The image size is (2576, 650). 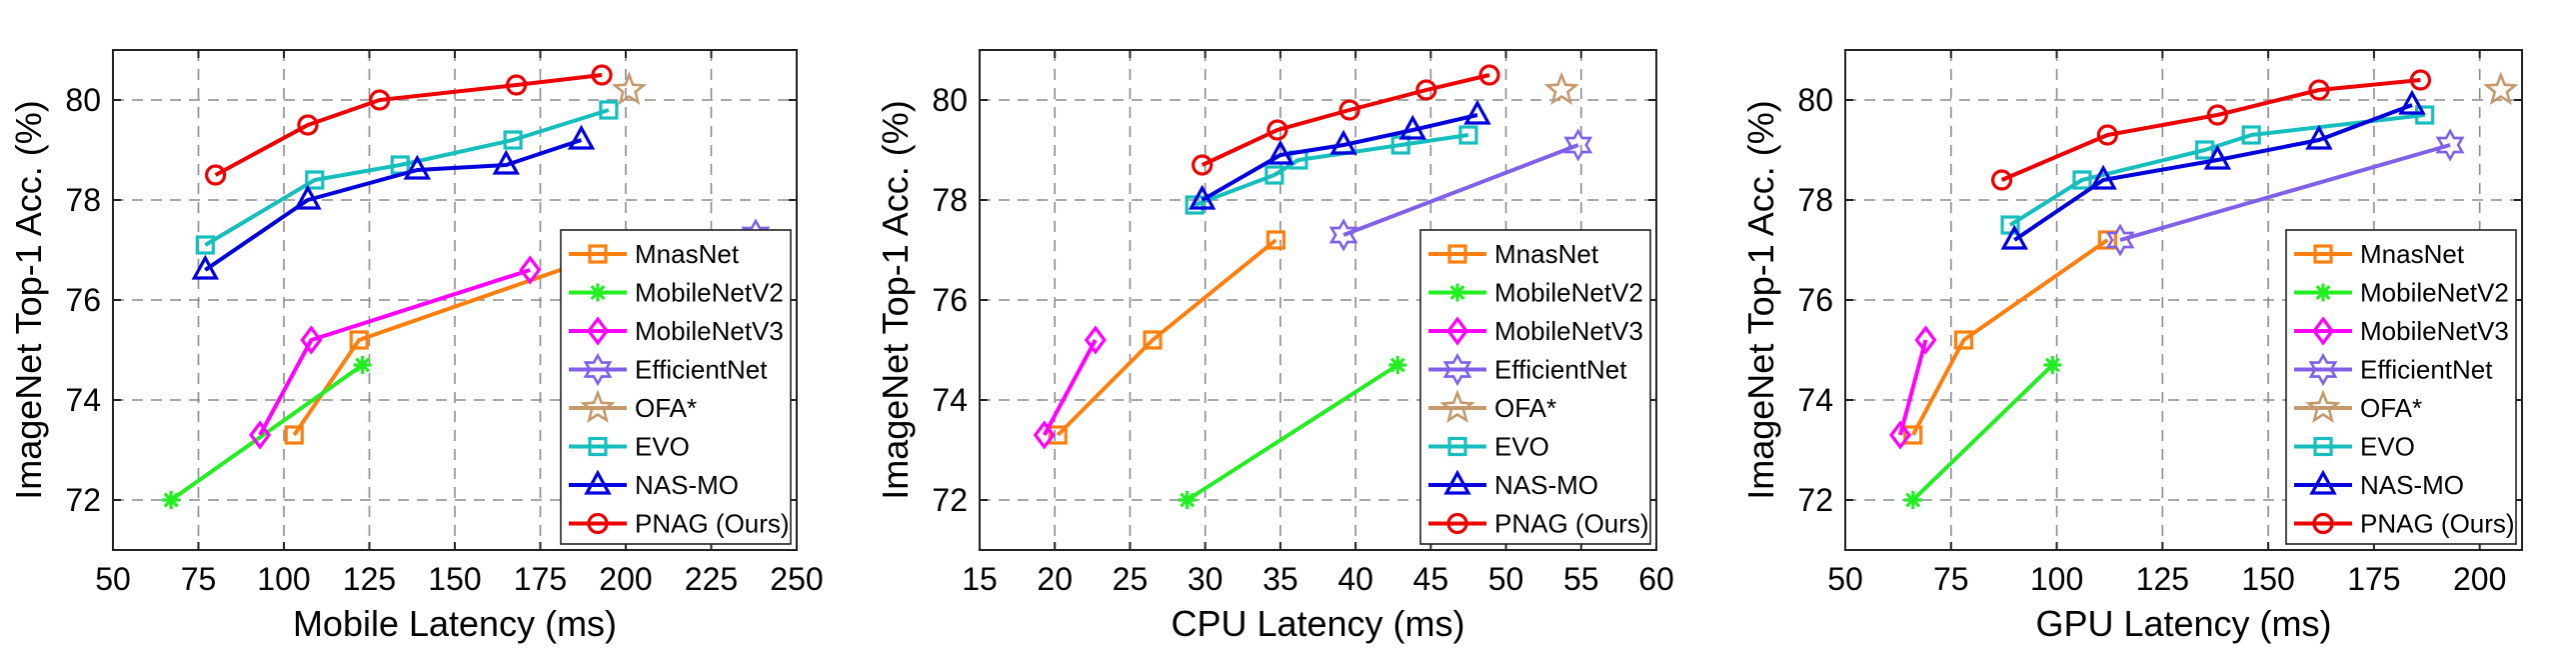 What do you see at coordinates (2401, 331) in the screenshot?
I see `legend-entry-mobilenetv3: MobileNetV3` at bounding box center [2401, 331].